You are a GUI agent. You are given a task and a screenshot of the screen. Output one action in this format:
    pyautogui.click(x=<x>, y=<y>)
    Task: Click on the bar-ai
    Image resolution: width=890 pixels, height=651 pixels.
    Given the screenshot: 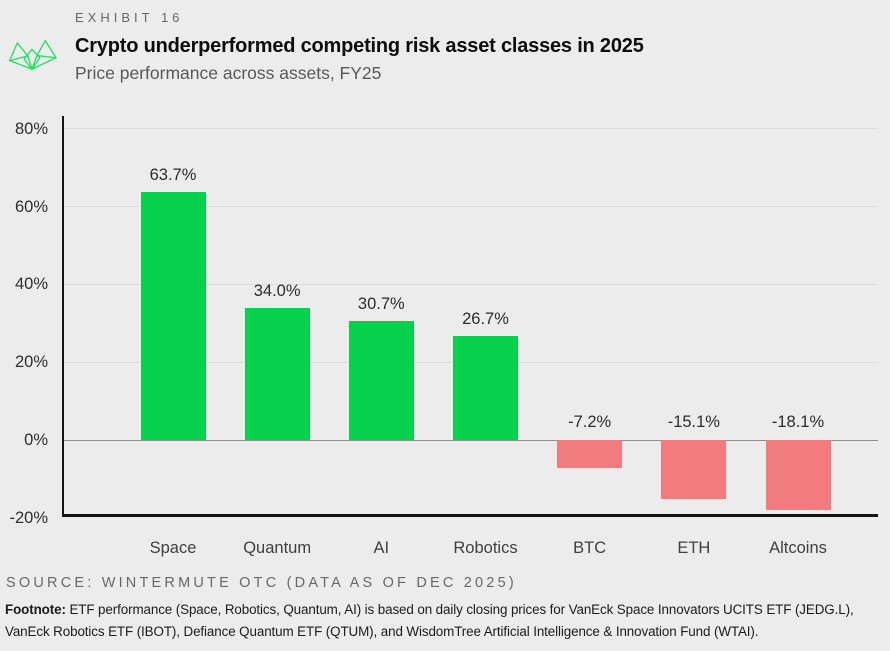 What is the action you would take?
    pyautogui.click(x=381, y=380)
    